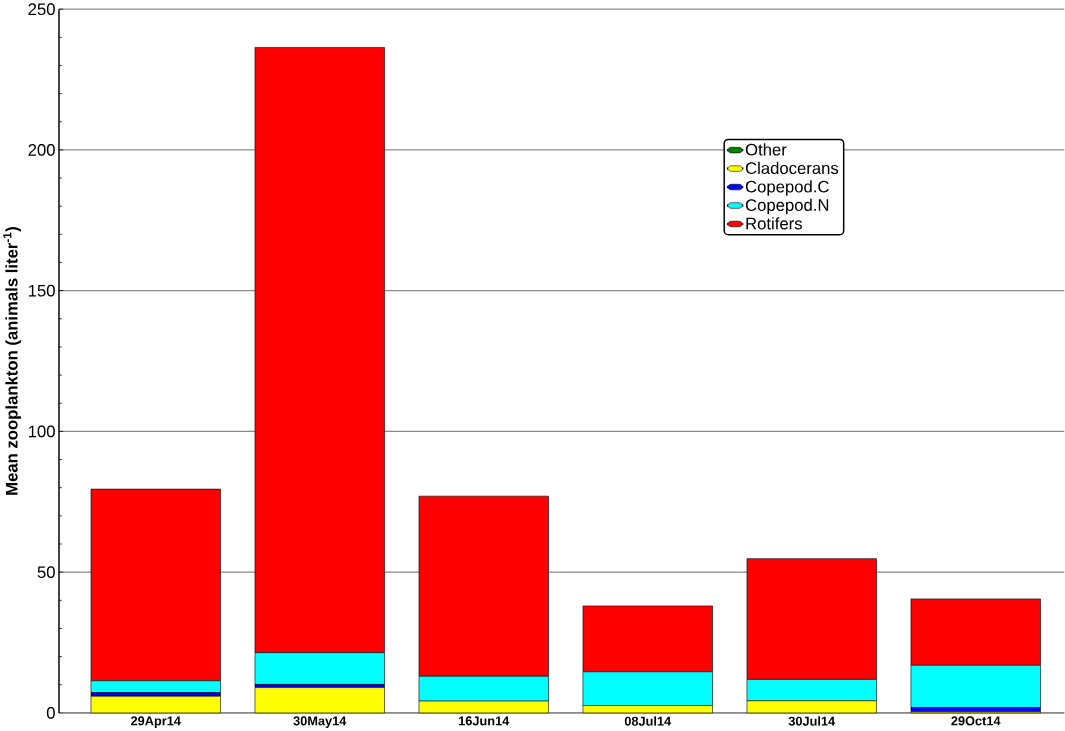 The image size is (1065, 731). I want to click on legend-label: Other, so click(766, 149).